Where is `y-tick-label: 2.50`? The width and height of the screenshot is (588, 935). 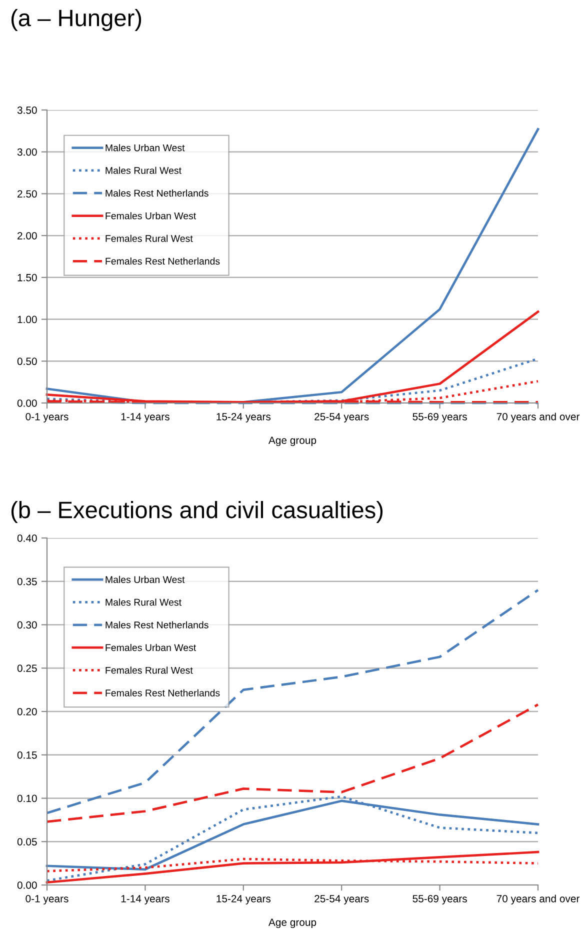 y-tick-label: 2.50 is located at coordinates (27, 194).